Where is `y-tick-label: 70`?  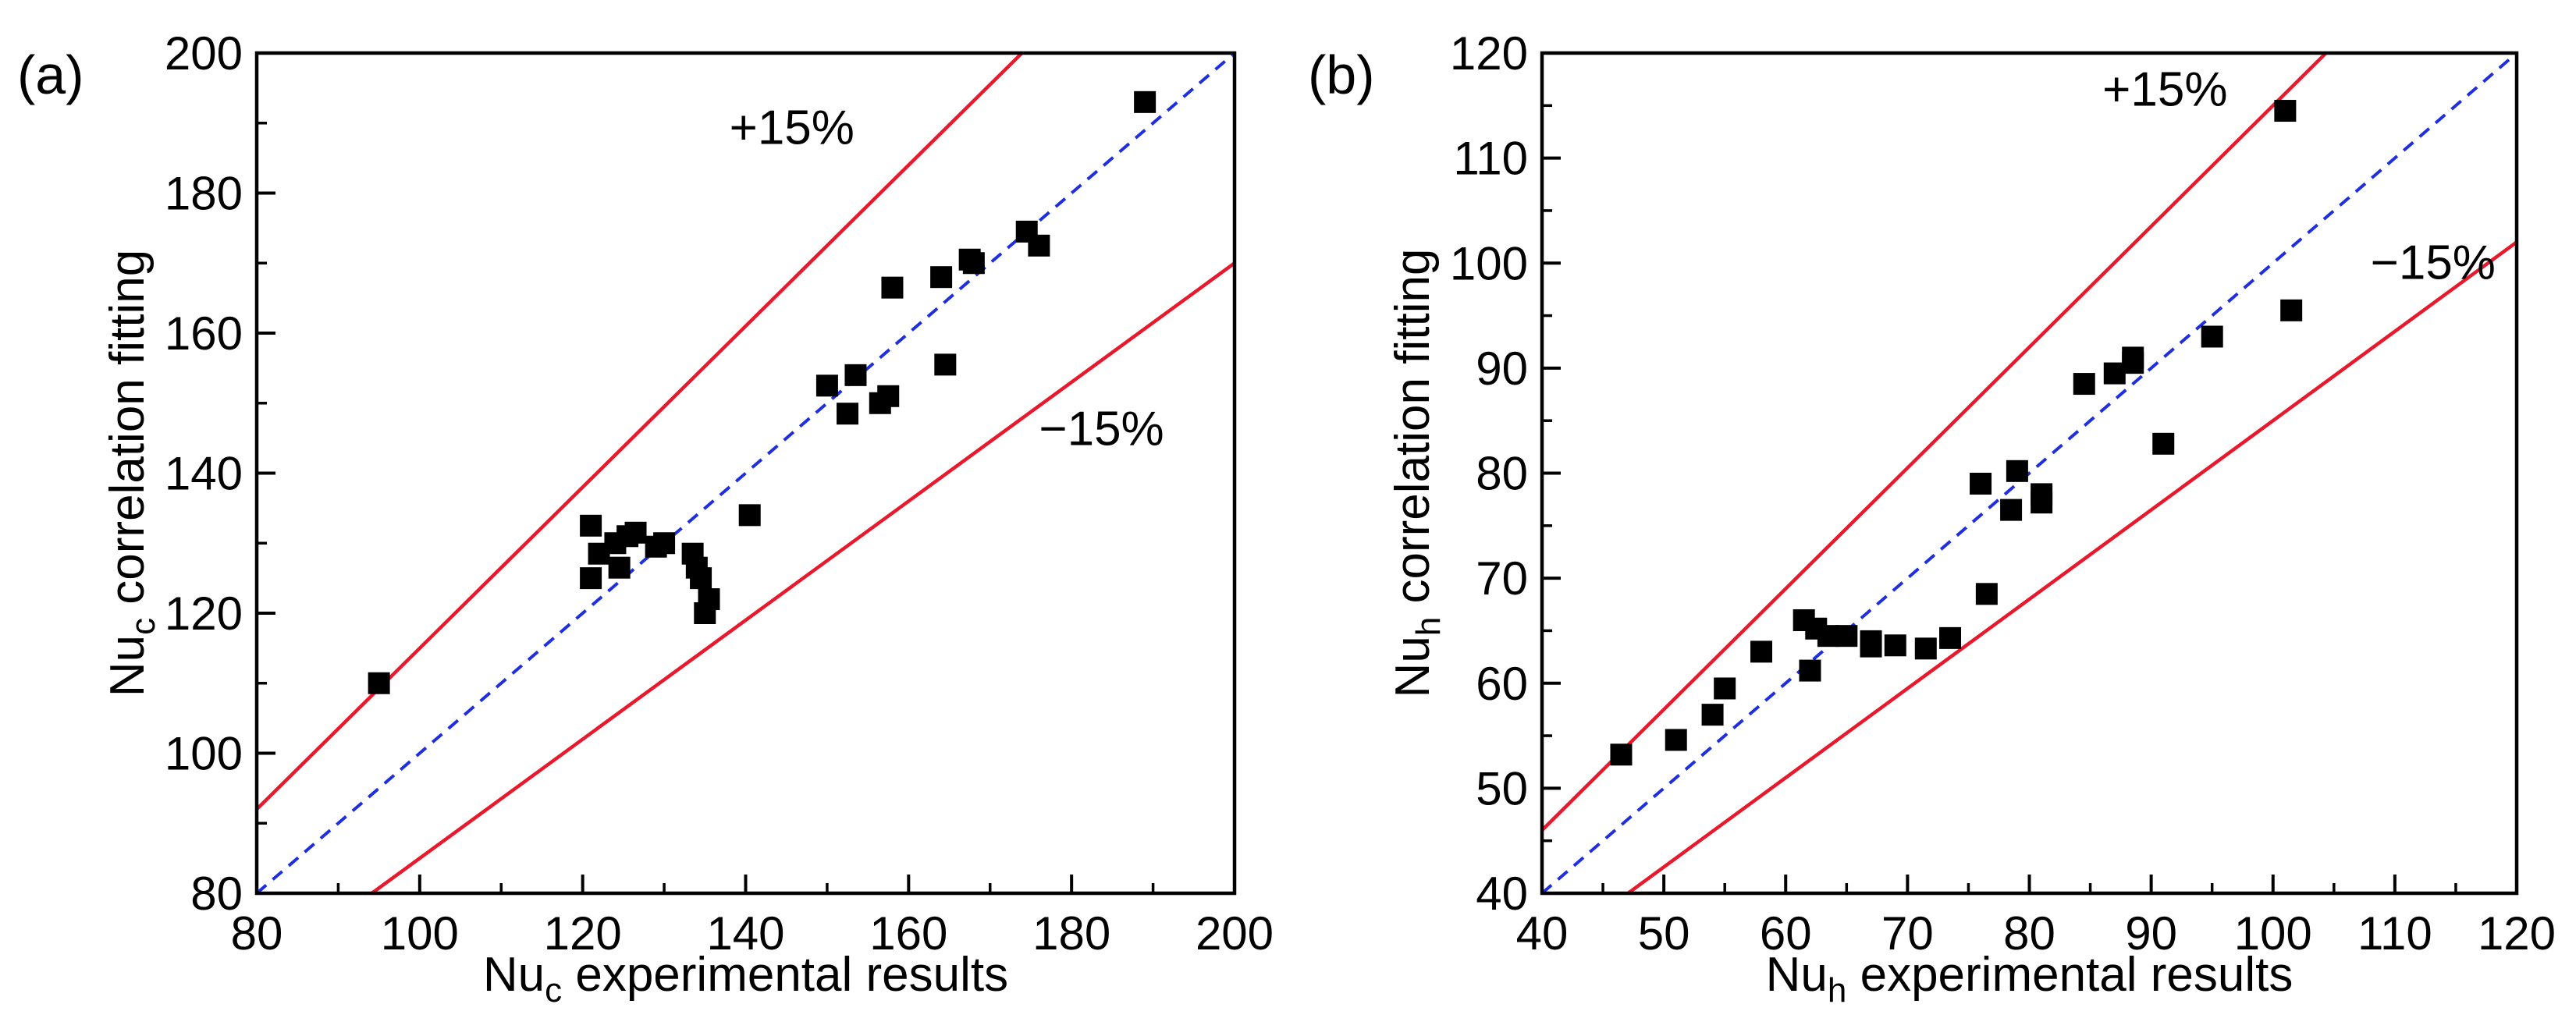 y-tick-label: 70 is located at coordinates (1502, 578).